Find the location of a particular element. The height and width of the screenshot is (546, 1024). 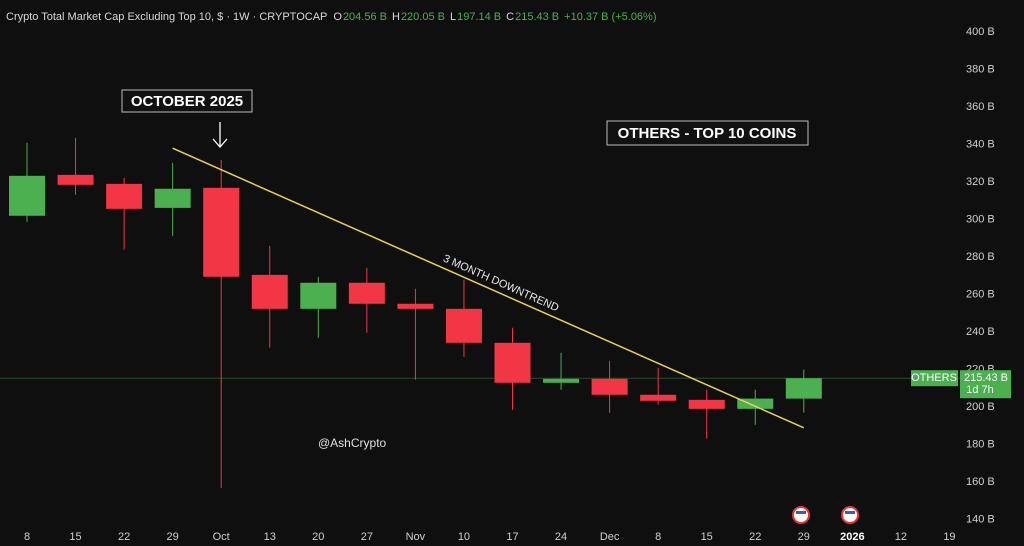

x-tick-label: 27 is located at coordinates (367, 537).